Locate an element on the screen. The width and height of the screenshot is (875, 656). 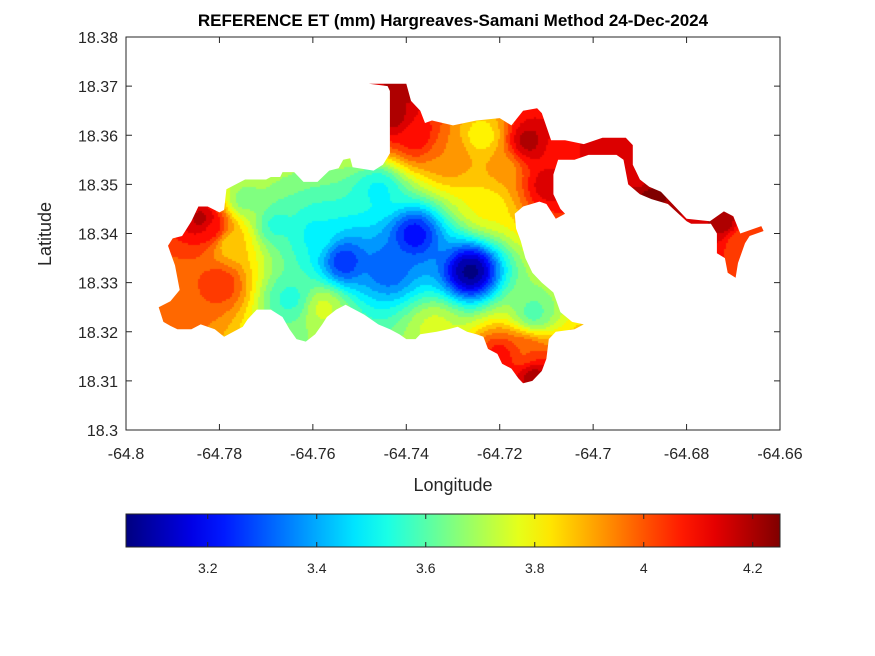
y-tick-label: 18.34 is located at coordinates (98, 235).